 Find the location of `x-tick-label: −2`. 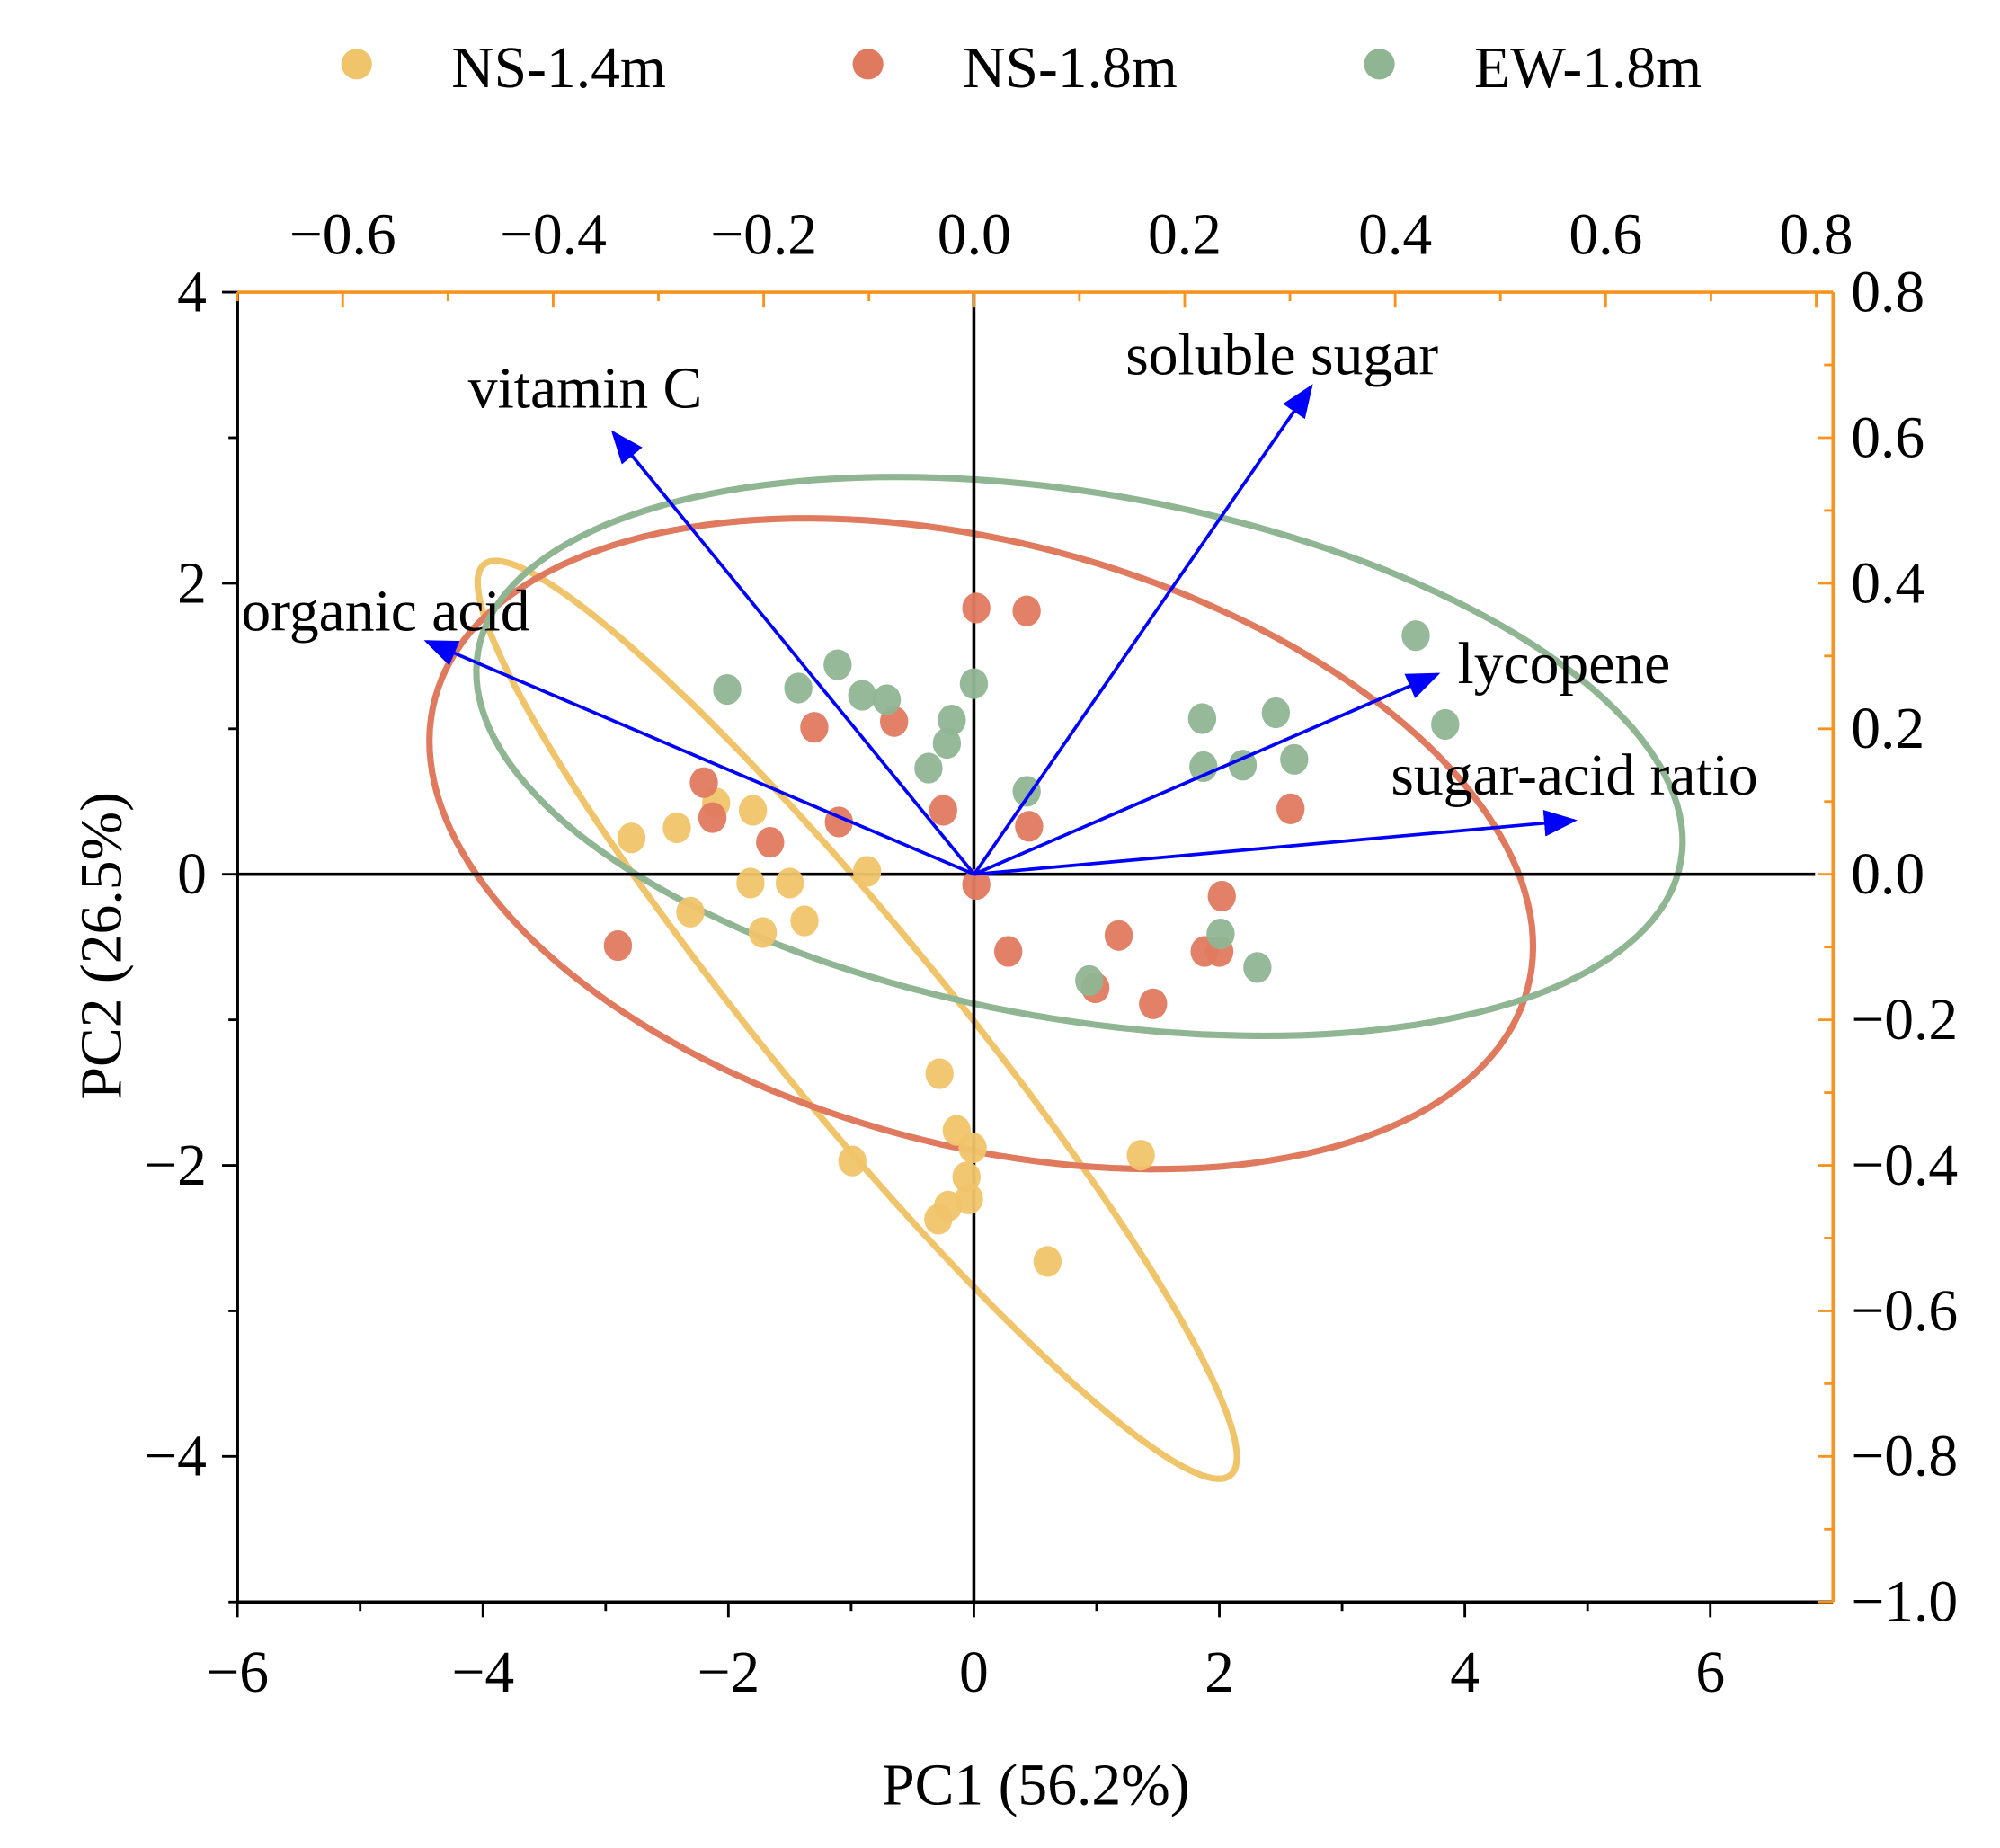

x-tick-label: −2 is located at coordinates (728, 1672).